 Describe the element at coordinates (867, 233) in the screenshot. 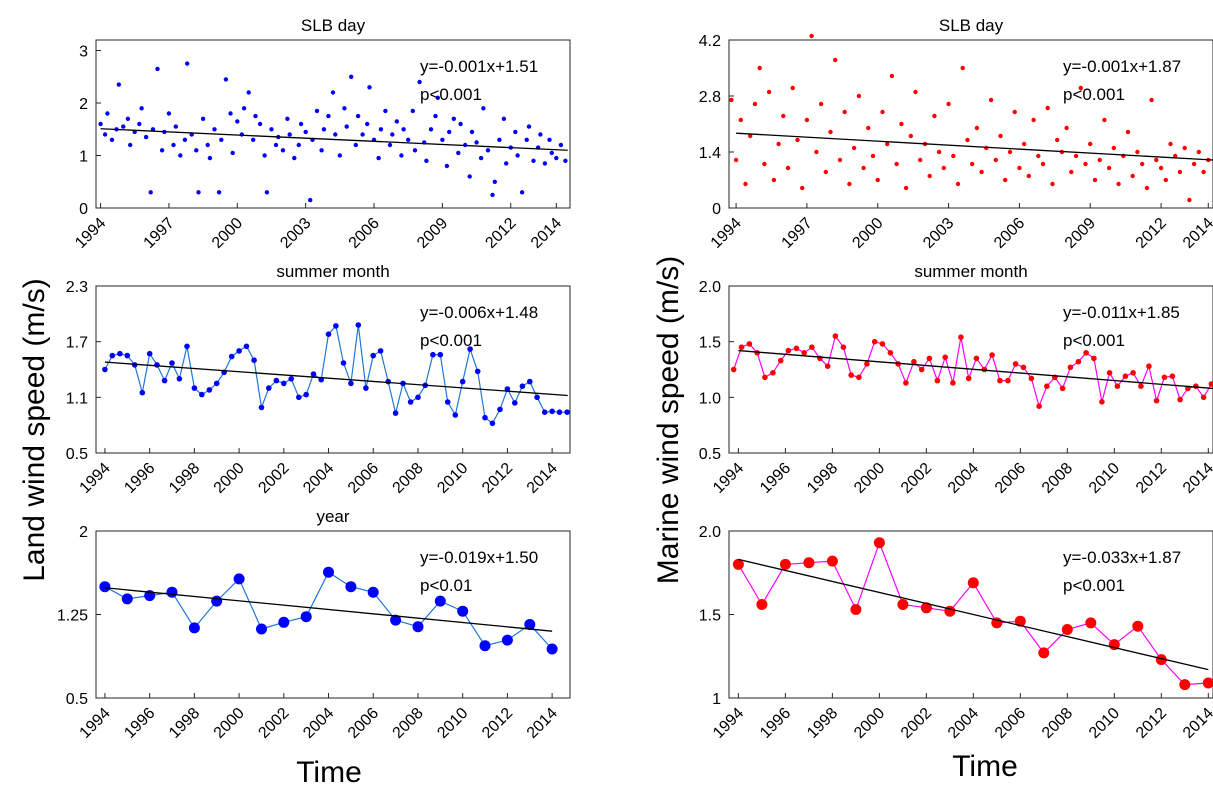

I see `x-tick-label: 2000` at that location.